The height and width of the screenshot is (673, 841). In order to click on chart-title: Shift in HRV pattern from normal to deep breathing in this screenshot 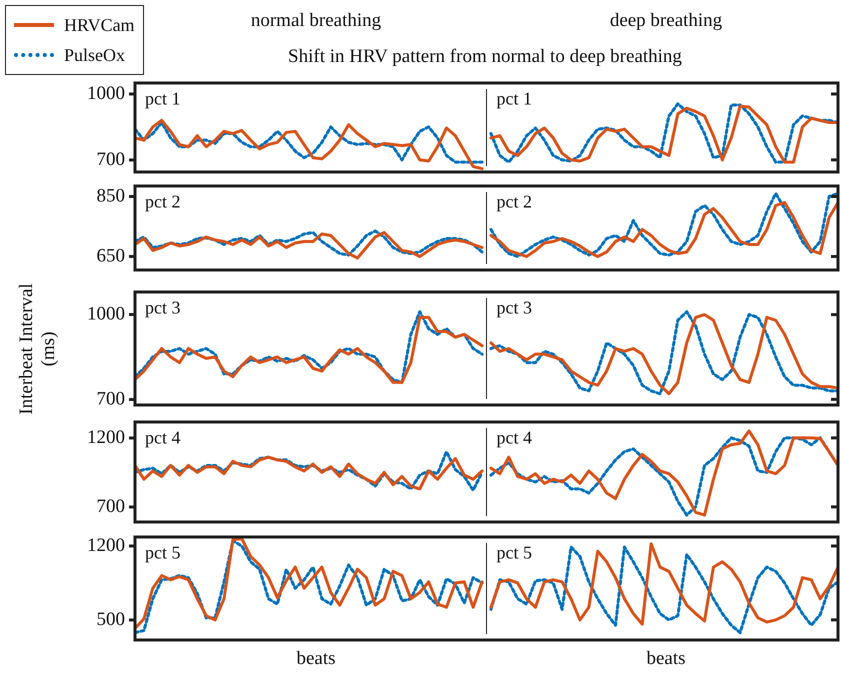, I will do `click(485, 57)`.